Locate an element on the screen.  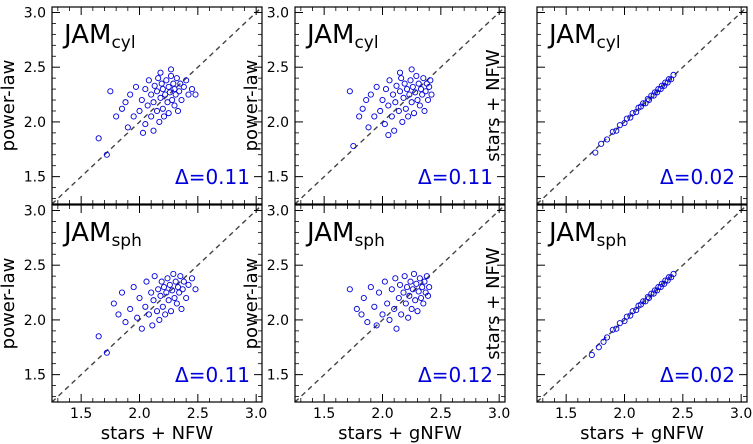
delta-annotation: Δ=0.12 is located at coordinates (455, 375).